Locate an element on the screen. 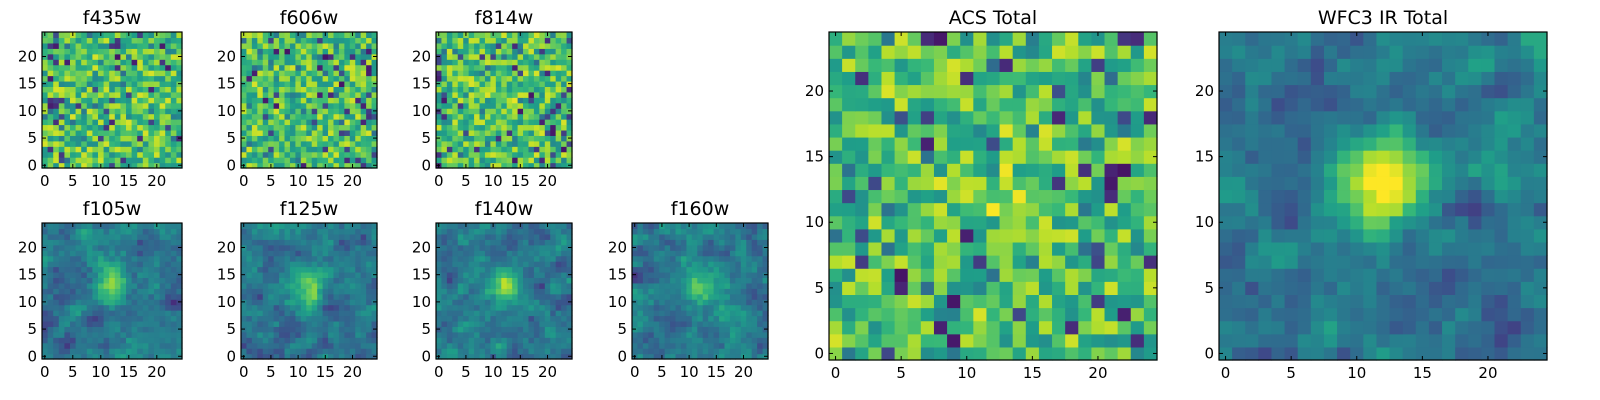 The image size is (1600, 400). y-tick-label: 15 is located at coordinates (226, 84).